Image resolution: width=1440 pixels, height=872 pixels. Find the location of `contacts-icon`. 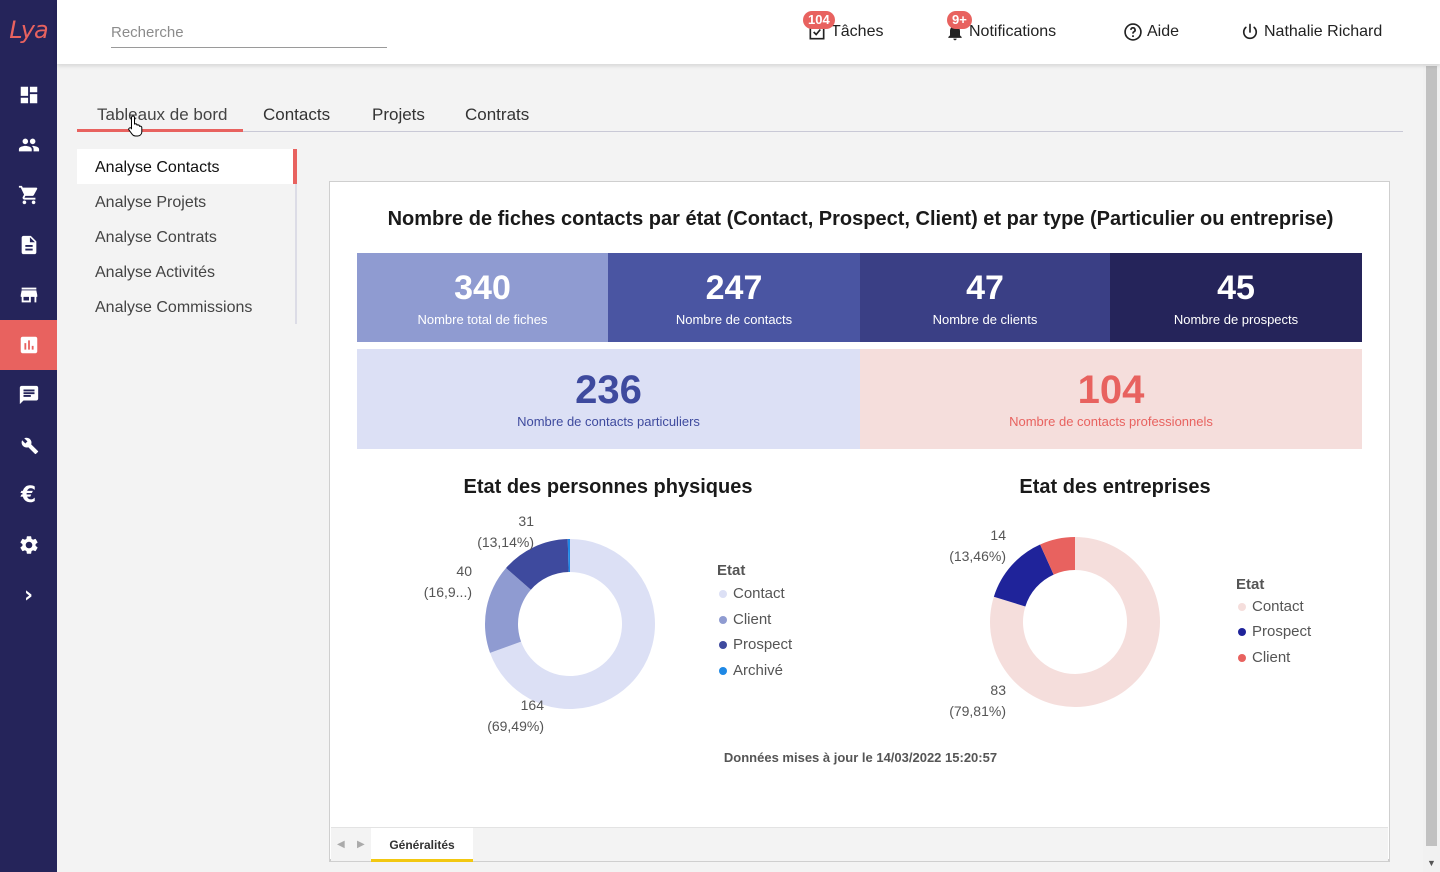

contacts-icon is located at coordinates (28, 145).